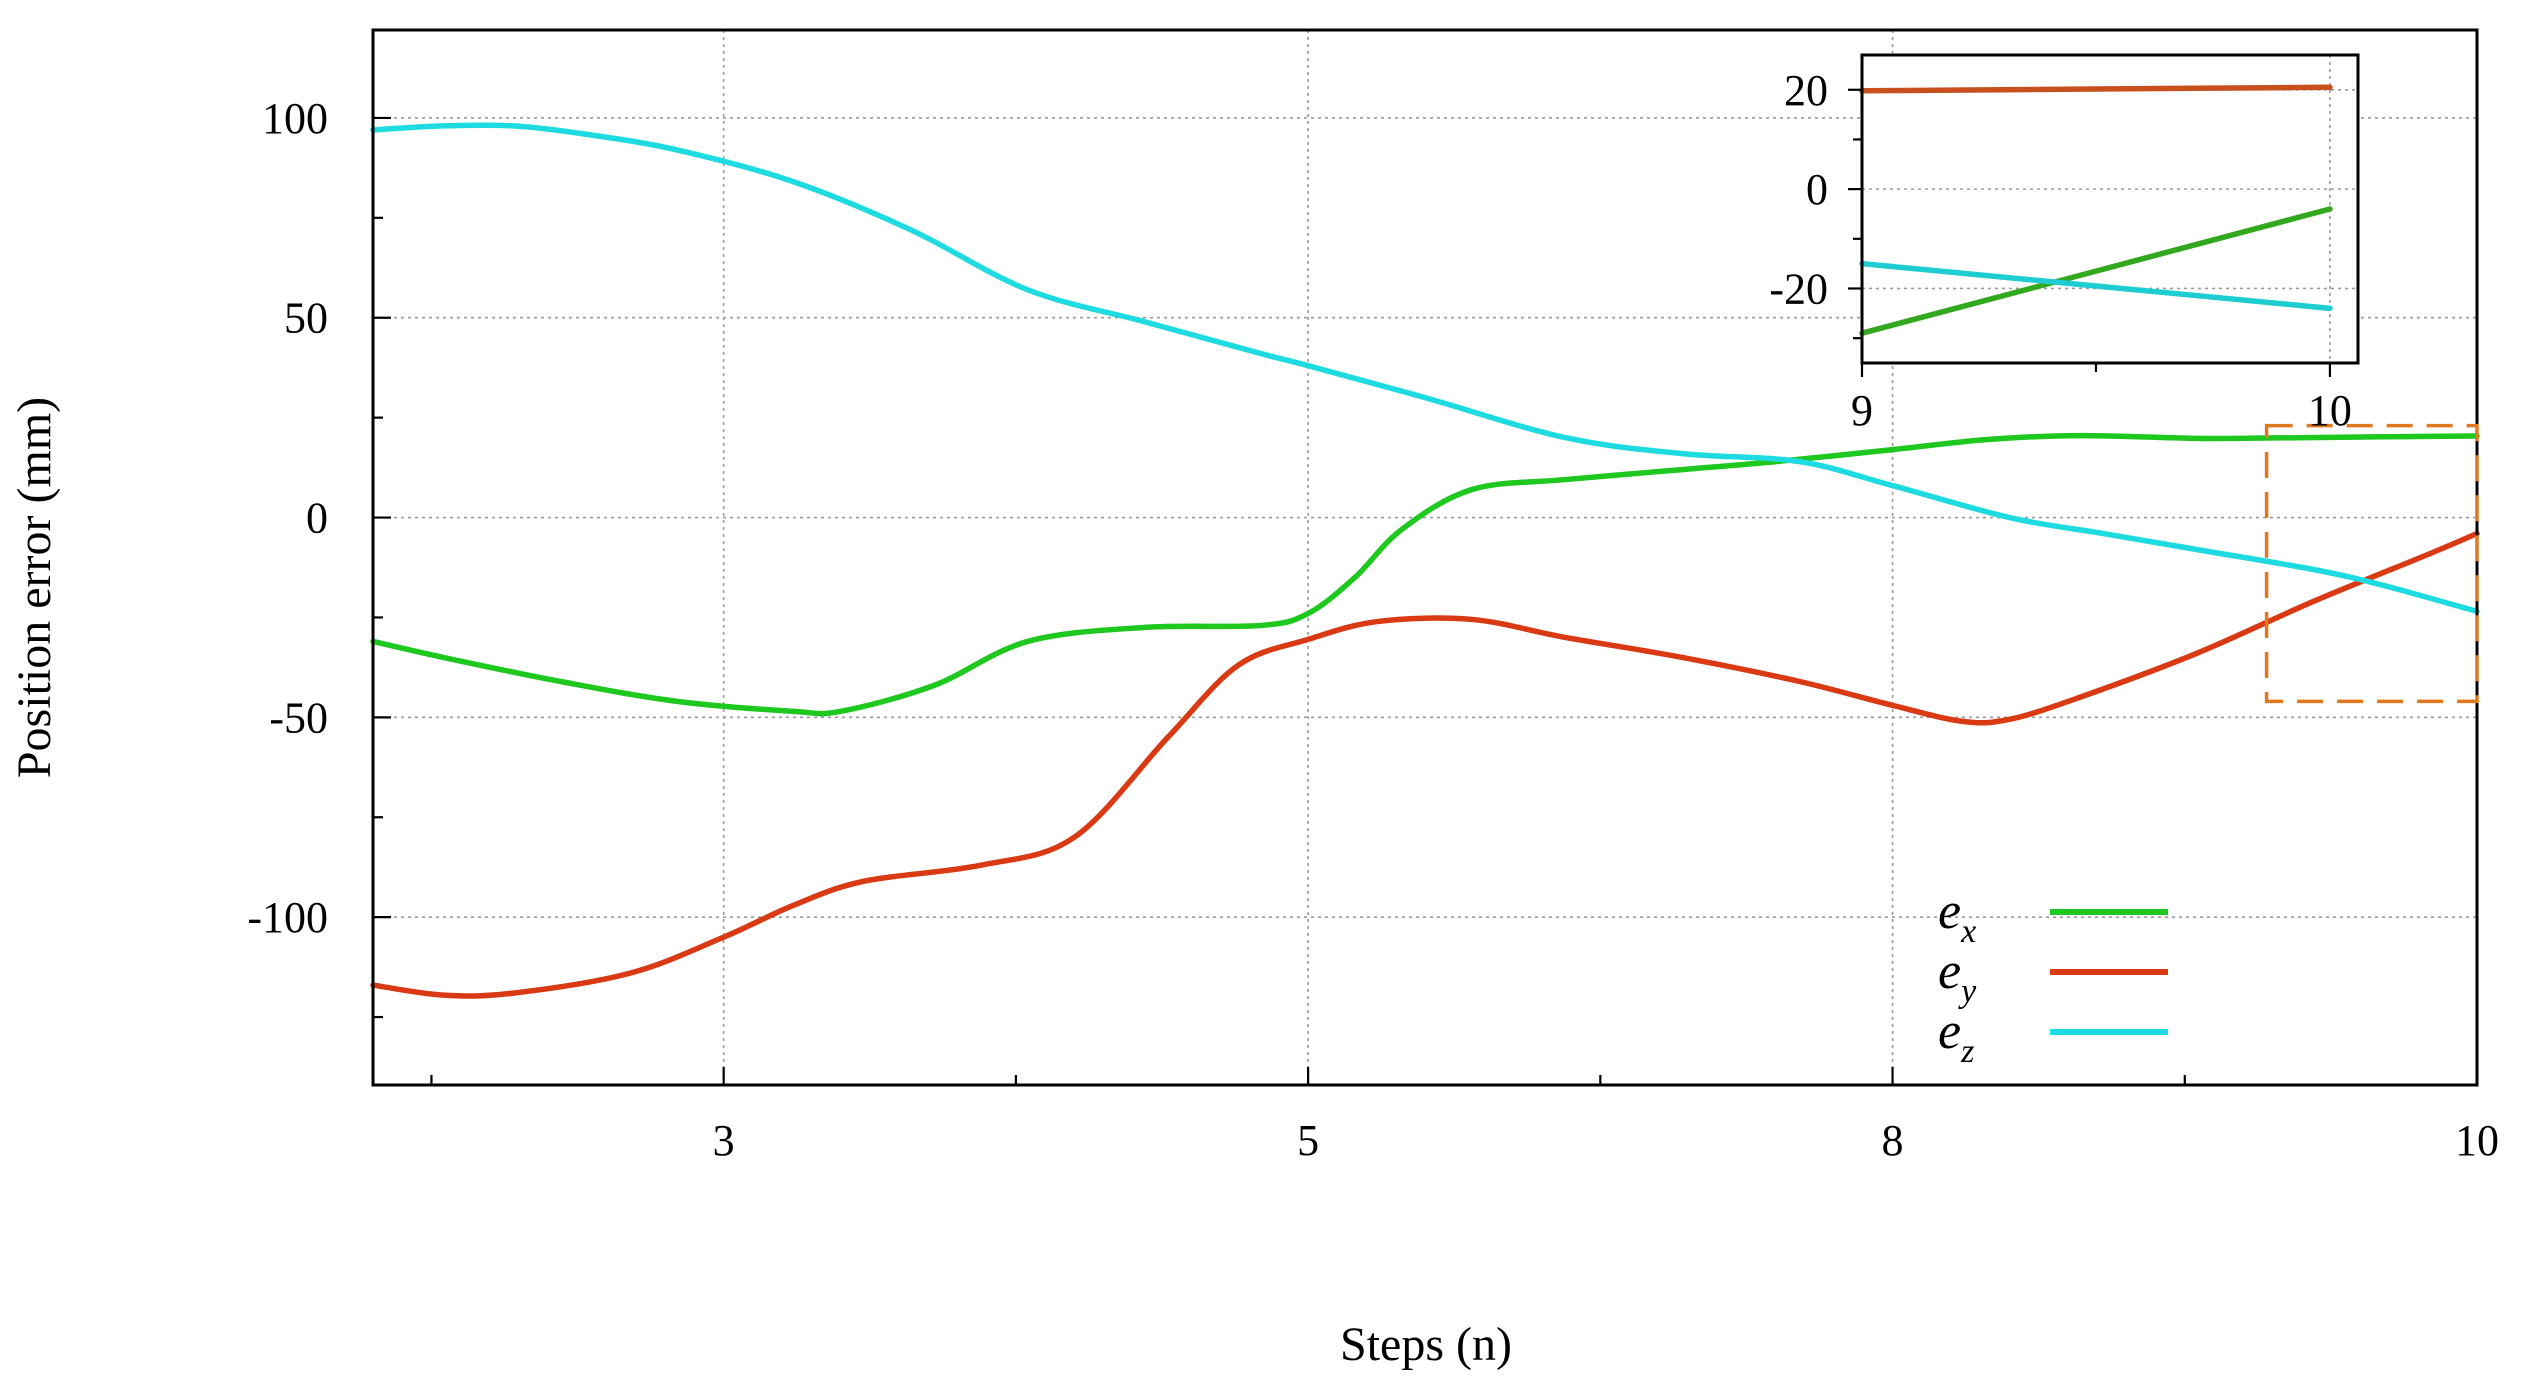 The image size is (2530, 1389). I want to click on inset-y-tick-label: -20, so click(1798, 288).